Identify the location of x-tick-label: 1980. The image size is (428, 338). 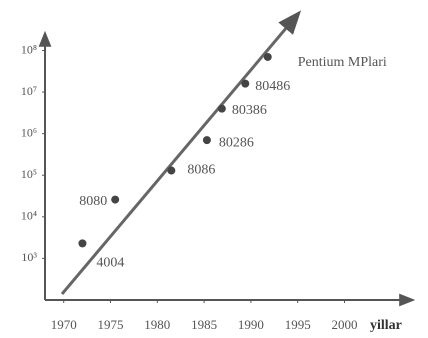
(157, 324).